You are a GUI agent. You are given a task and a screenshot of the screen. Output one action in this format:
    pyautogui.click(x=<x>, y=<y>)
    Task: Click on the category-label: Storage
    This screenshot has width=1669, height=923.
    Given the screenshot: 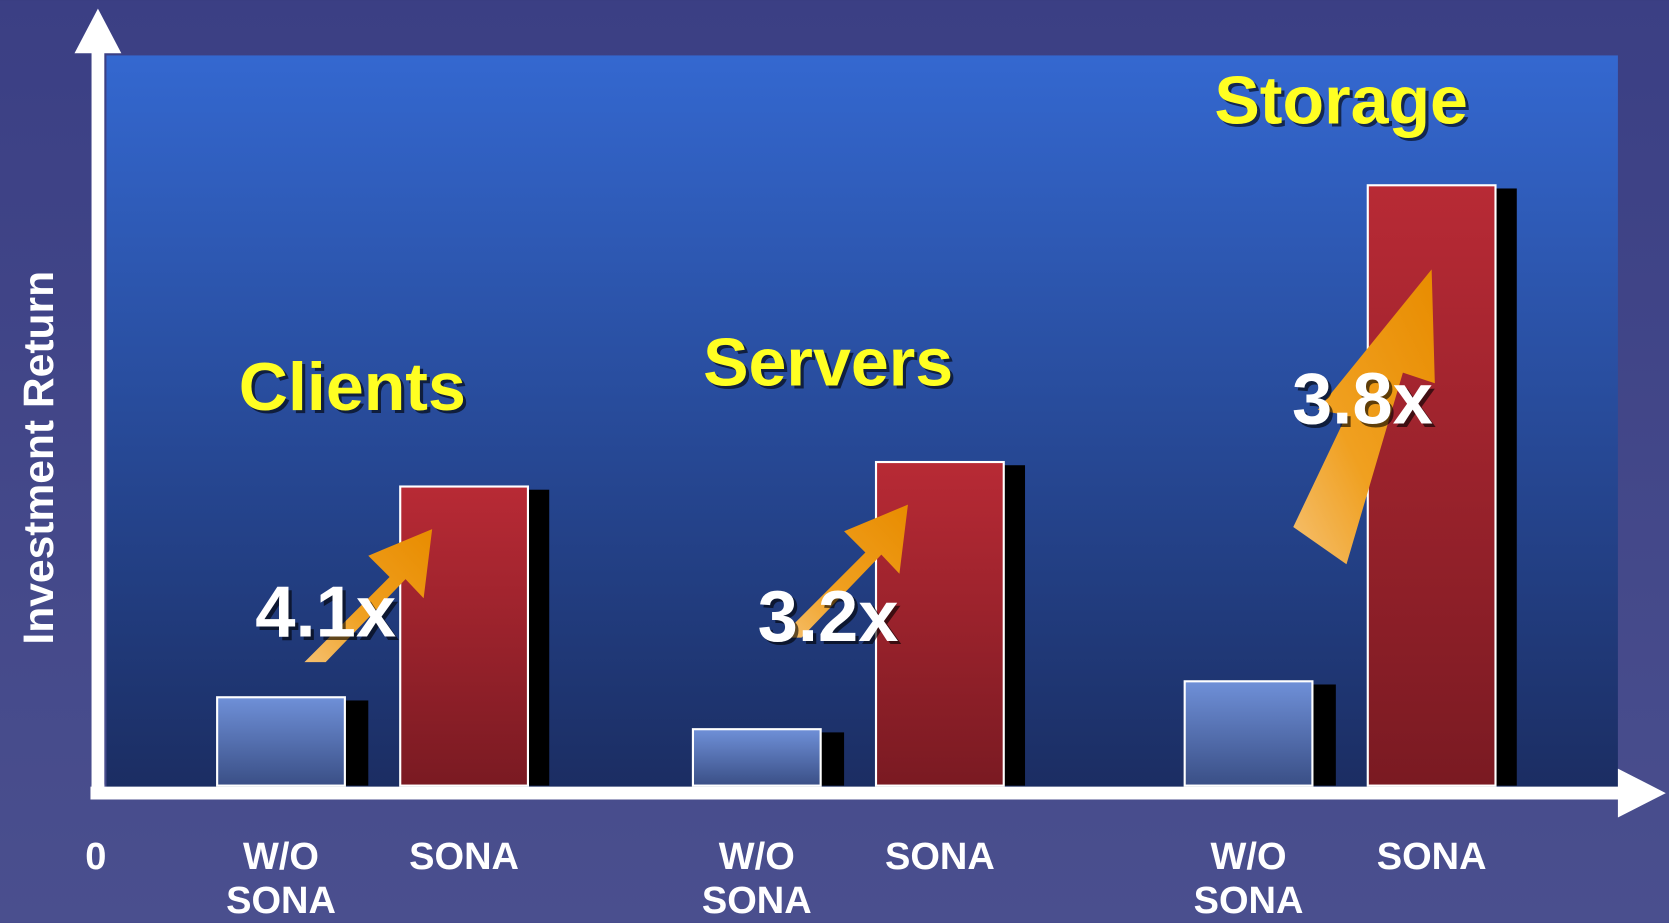 What is the action you would take?
    pyautogui.click(x=1341, y=101)
    